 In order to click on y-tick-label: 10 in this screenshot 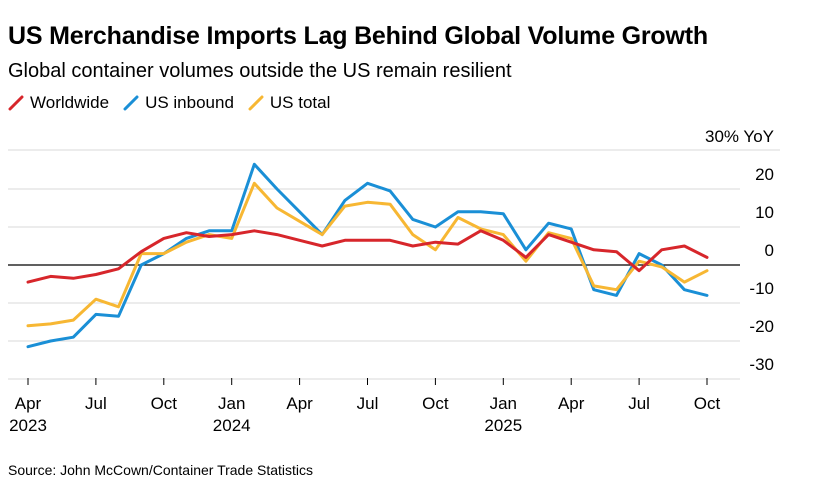, I will do `click(764, 212)`.